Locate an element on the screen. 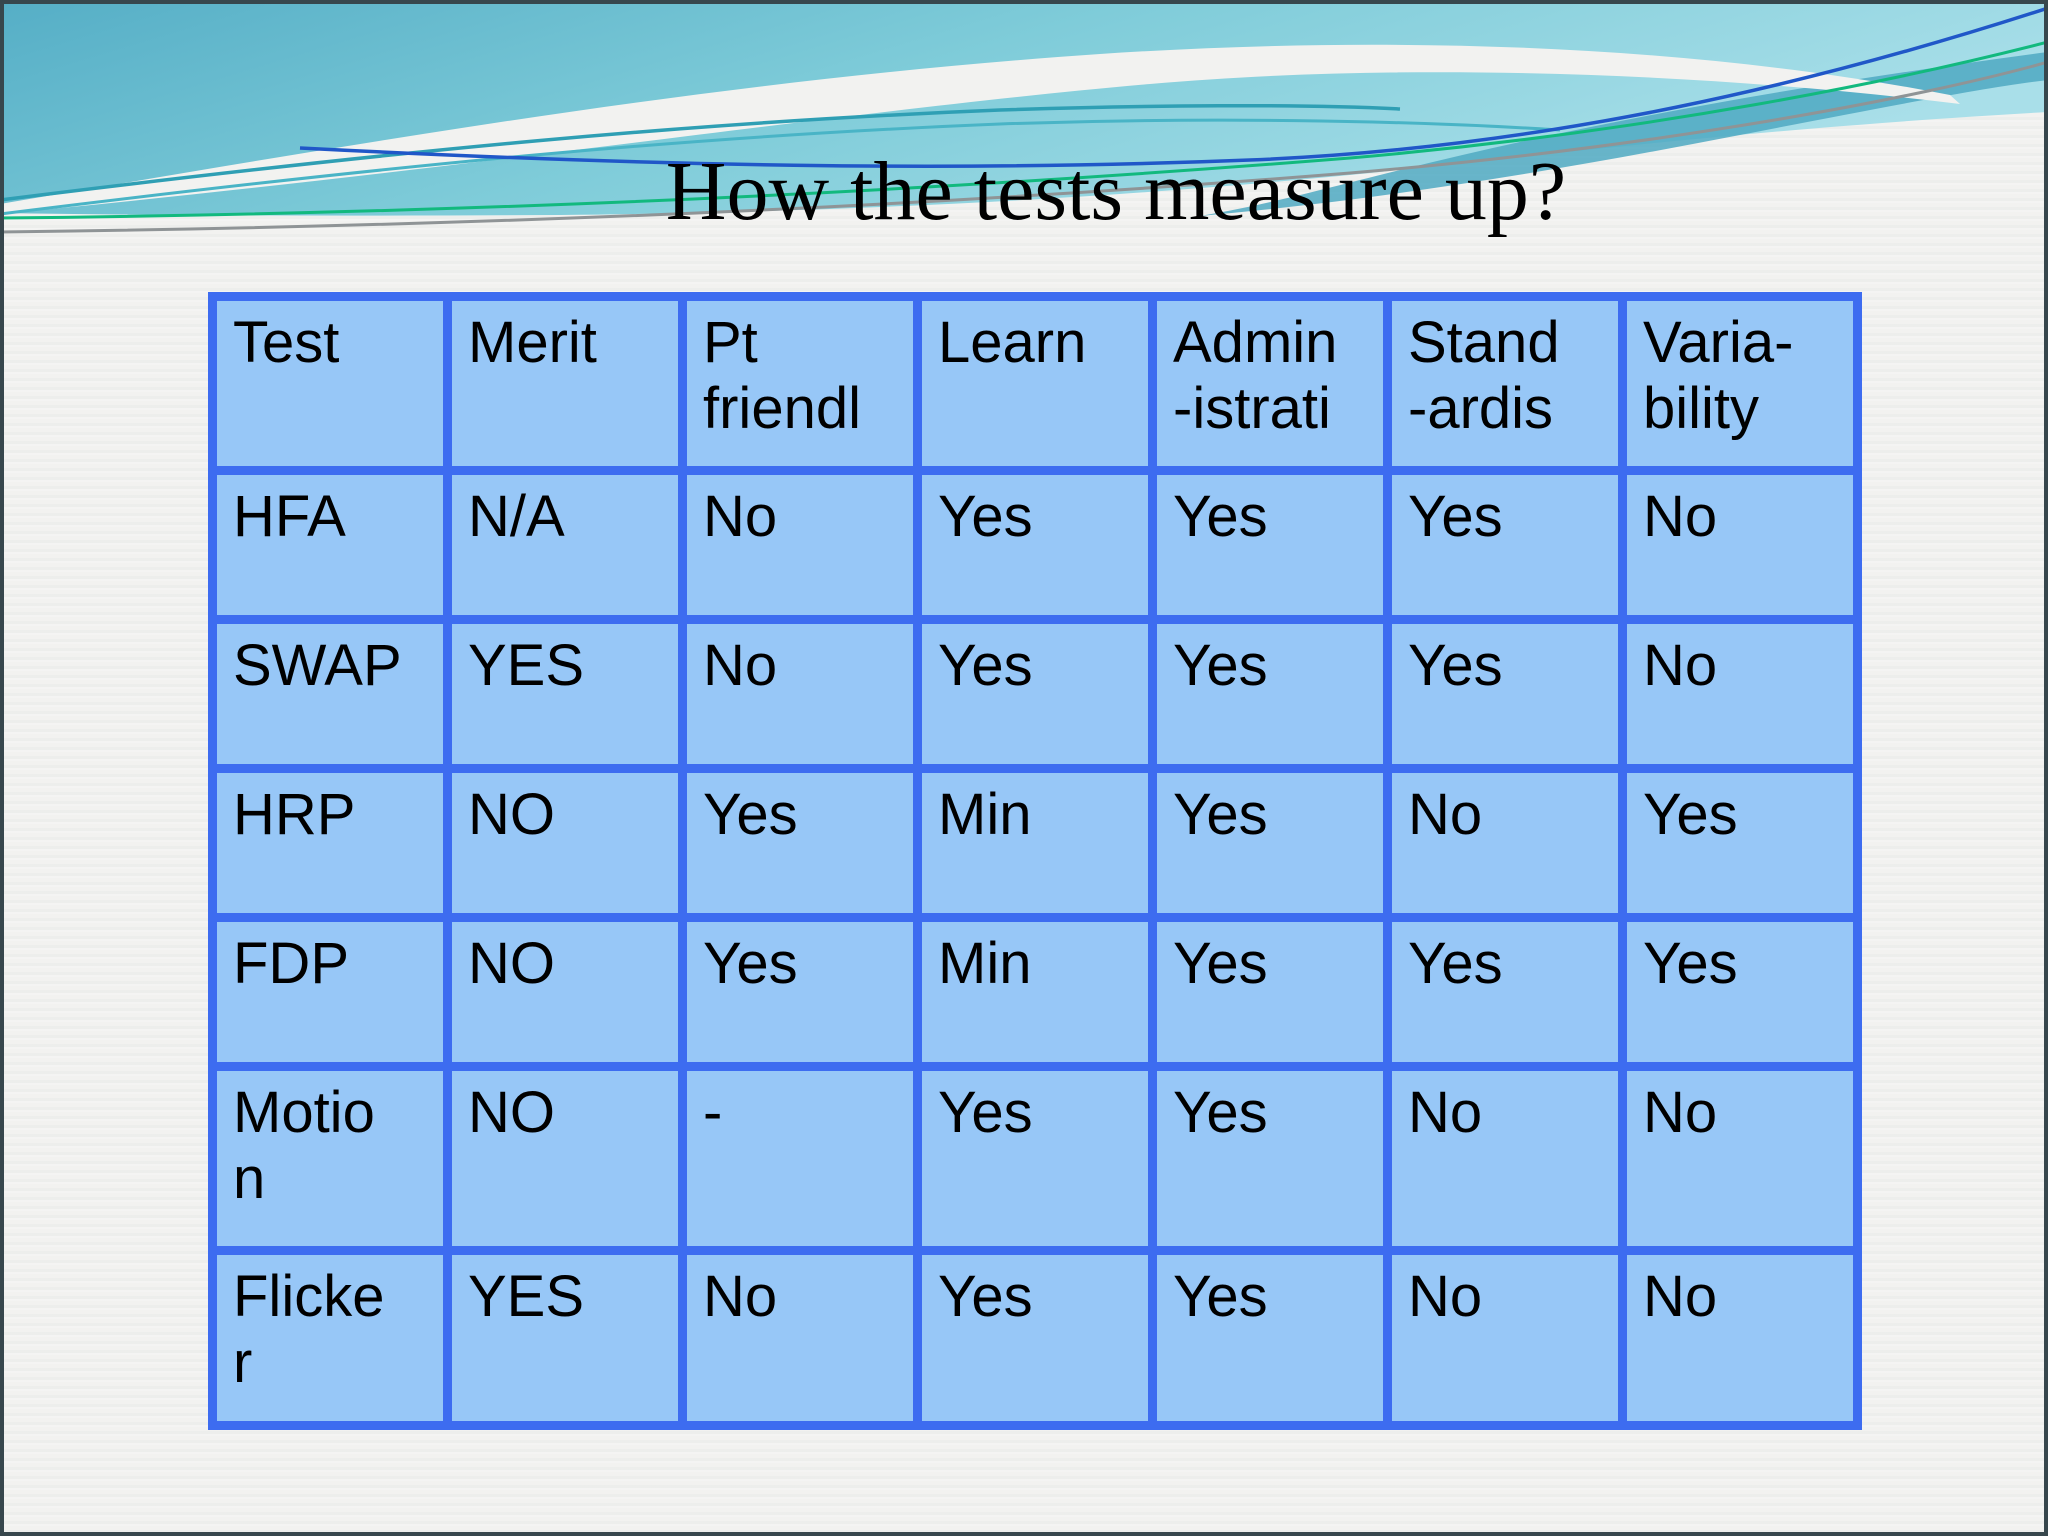  accent-line-blue-icon is located at coordinates (1173, 87).